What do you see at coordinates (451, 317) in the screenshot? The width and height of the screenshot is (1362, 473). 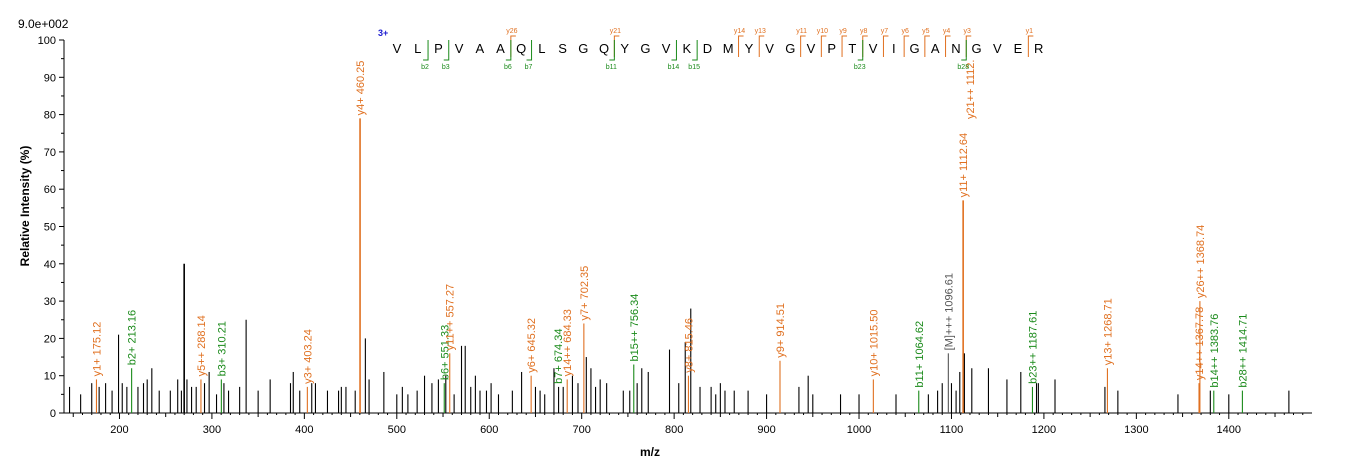 I see `peak-annotation: y11++ 557.27` at bounding box center [451, 317].